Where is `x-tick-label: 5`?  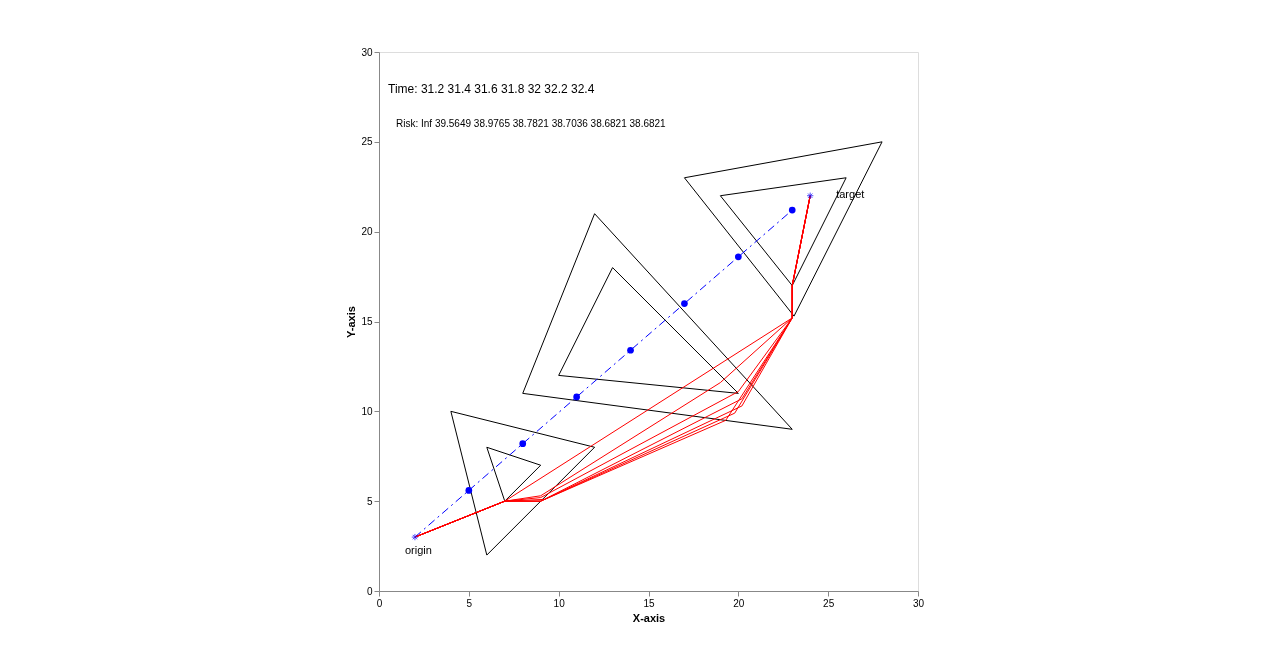
x-tick-label: 5 is located at coordinates (469, 603).